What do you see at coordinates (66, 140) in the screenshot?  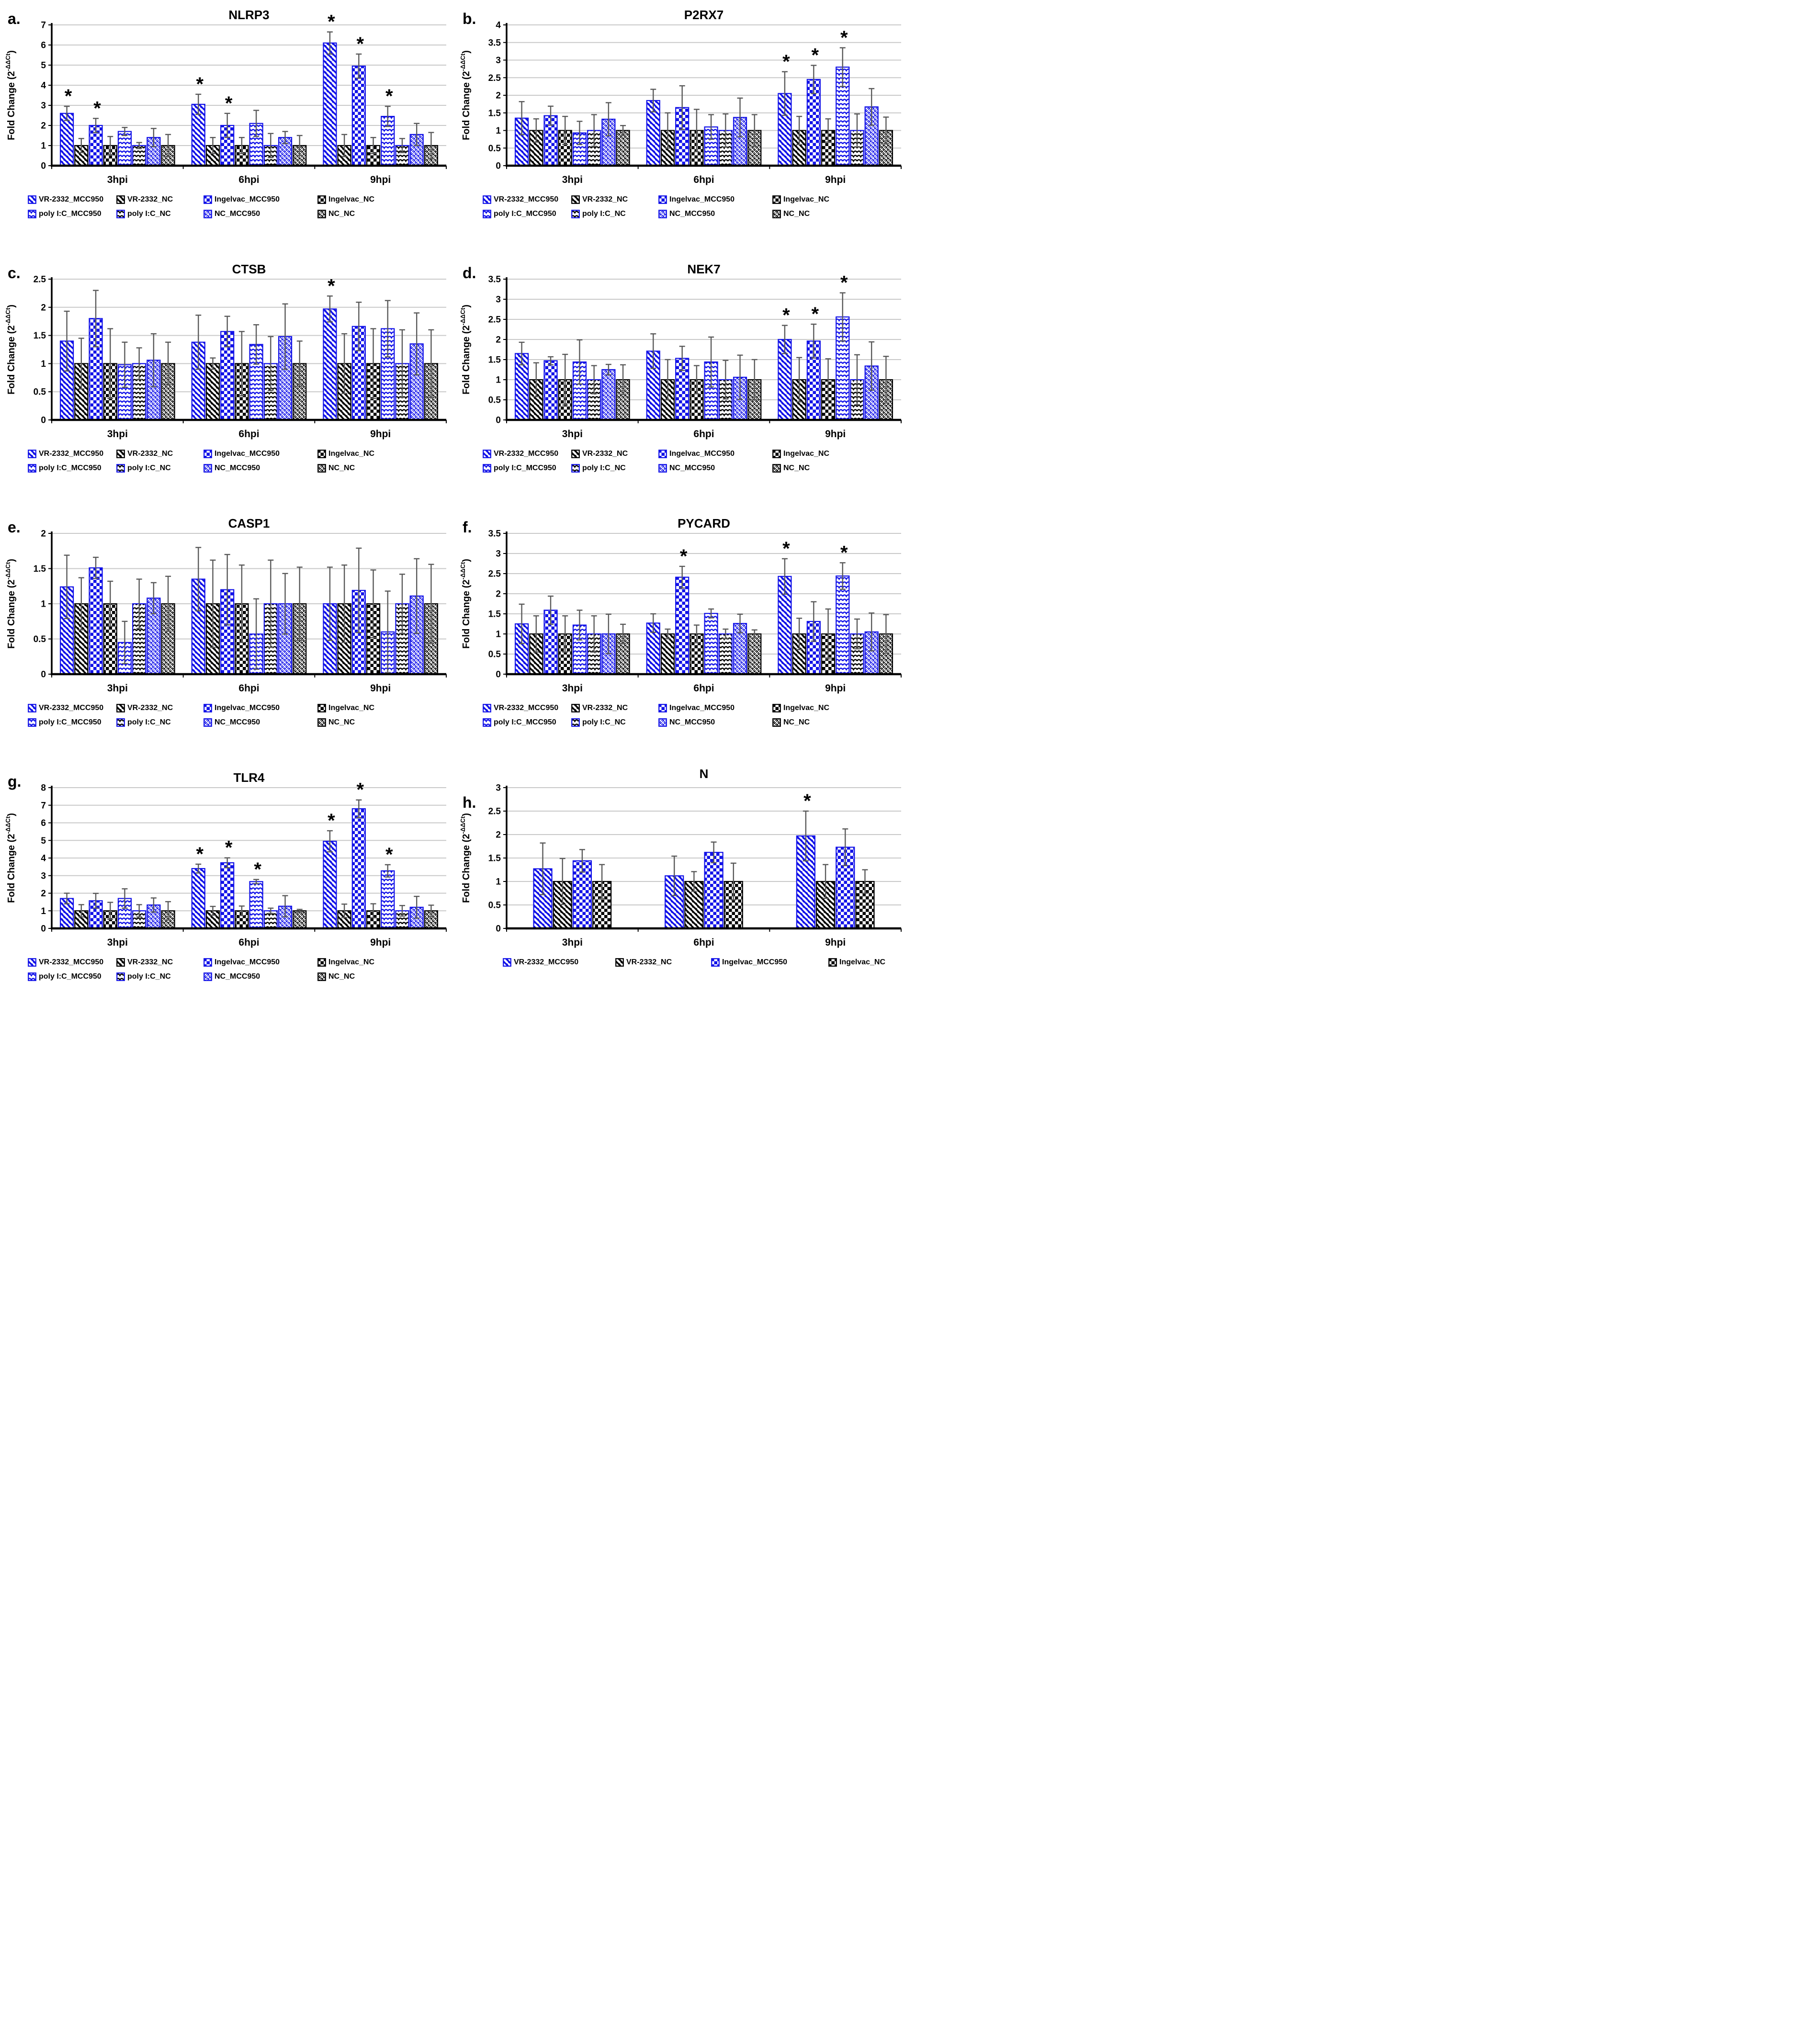 I see `bar-VR-2332_MCC950-3hpi` at bounding box center [66, 140].